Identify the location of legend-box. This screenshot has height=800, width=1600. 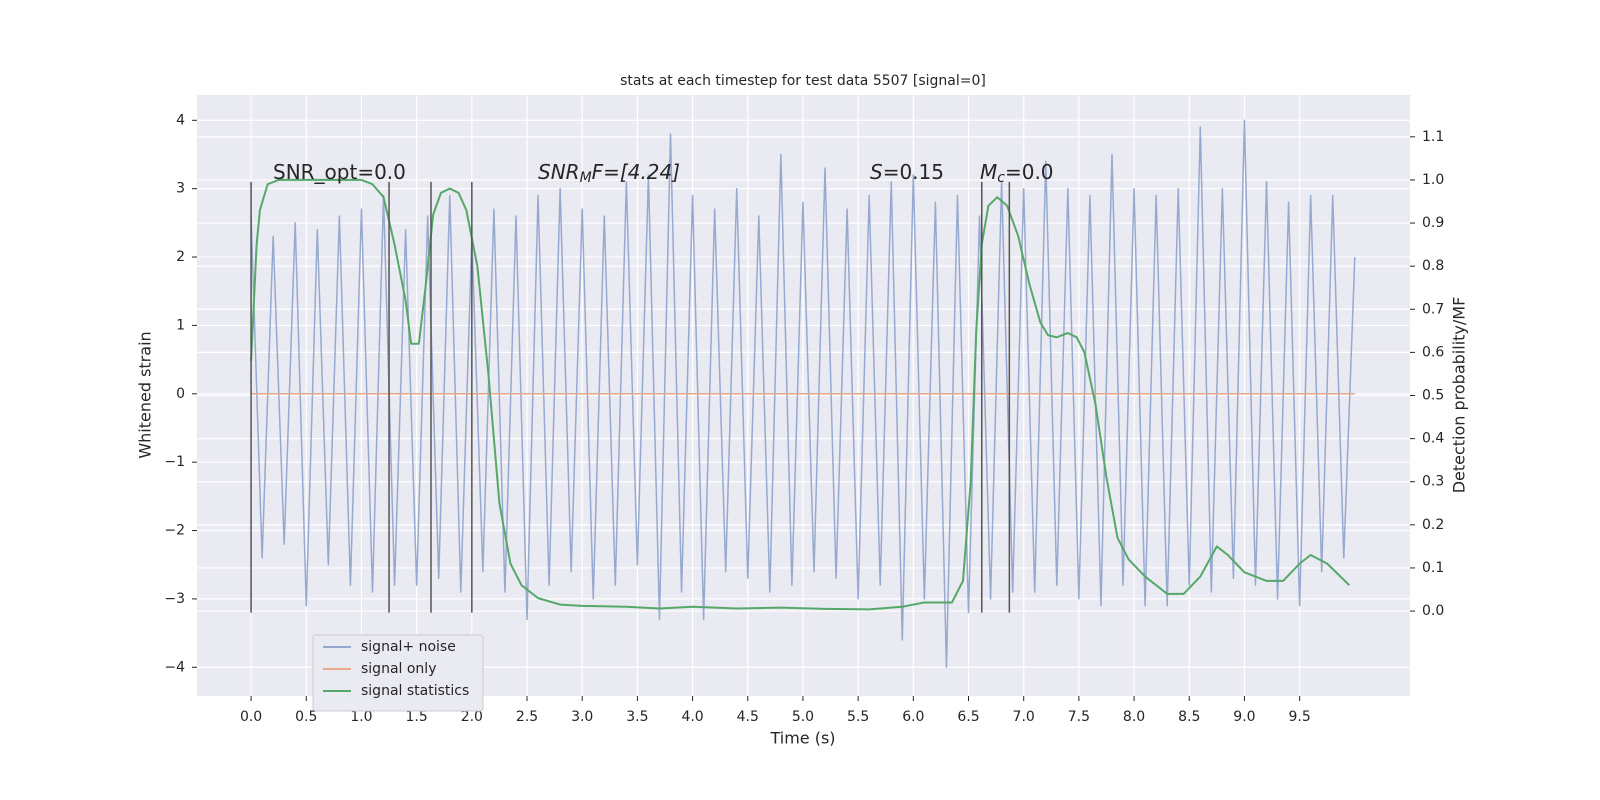
(398, 673).